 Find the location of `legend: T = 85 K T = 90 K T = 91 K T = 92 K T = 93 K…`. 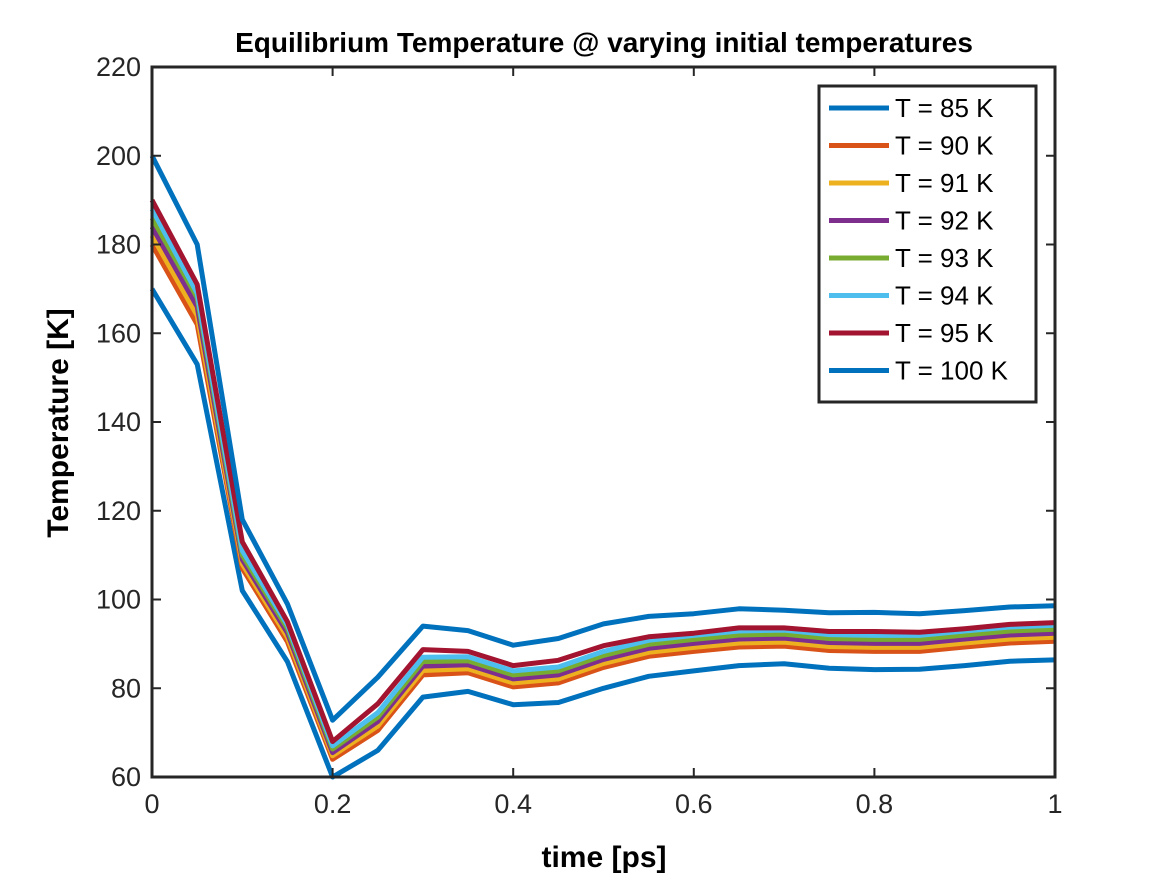

legend: T = 85 K T = 90 K T = 91 K T = 92 K T = 93 K… is located at coordinates (927, 244).